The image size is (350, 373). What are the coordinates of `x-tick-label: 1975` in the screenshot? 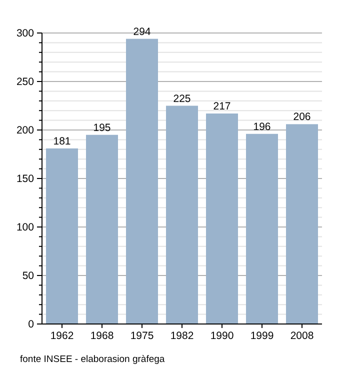 It's located at (142, 336).